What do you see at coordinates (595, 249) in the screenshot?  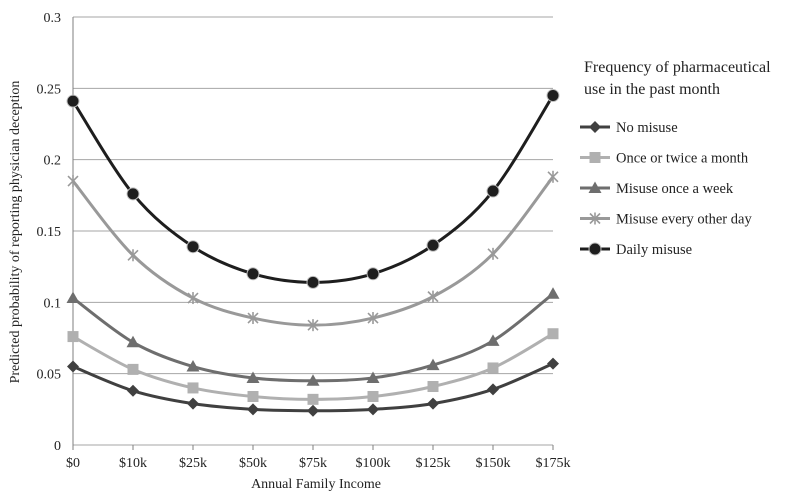 I see `legend-marker-circle` at bounding box center [595, 249].